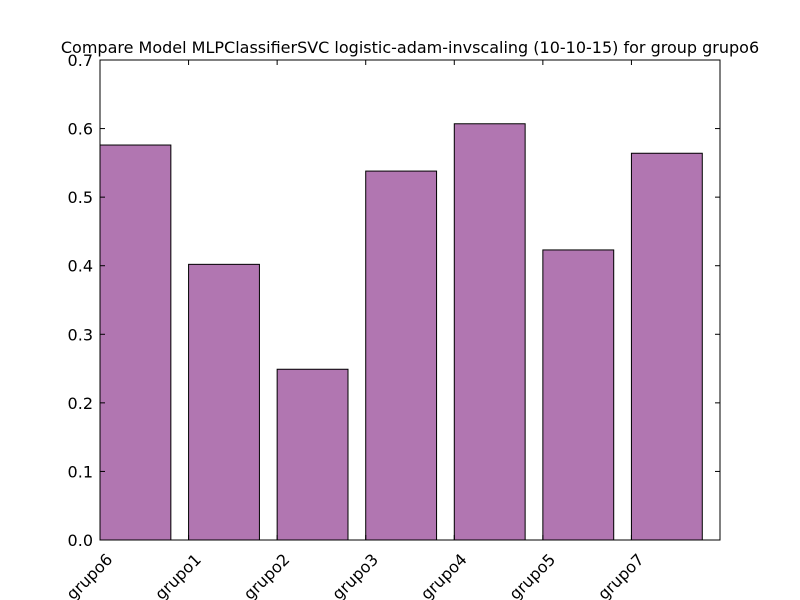  Describe the element at coordinates (401, 355) in the screenshot. I see `bar-grupo3` at that location.